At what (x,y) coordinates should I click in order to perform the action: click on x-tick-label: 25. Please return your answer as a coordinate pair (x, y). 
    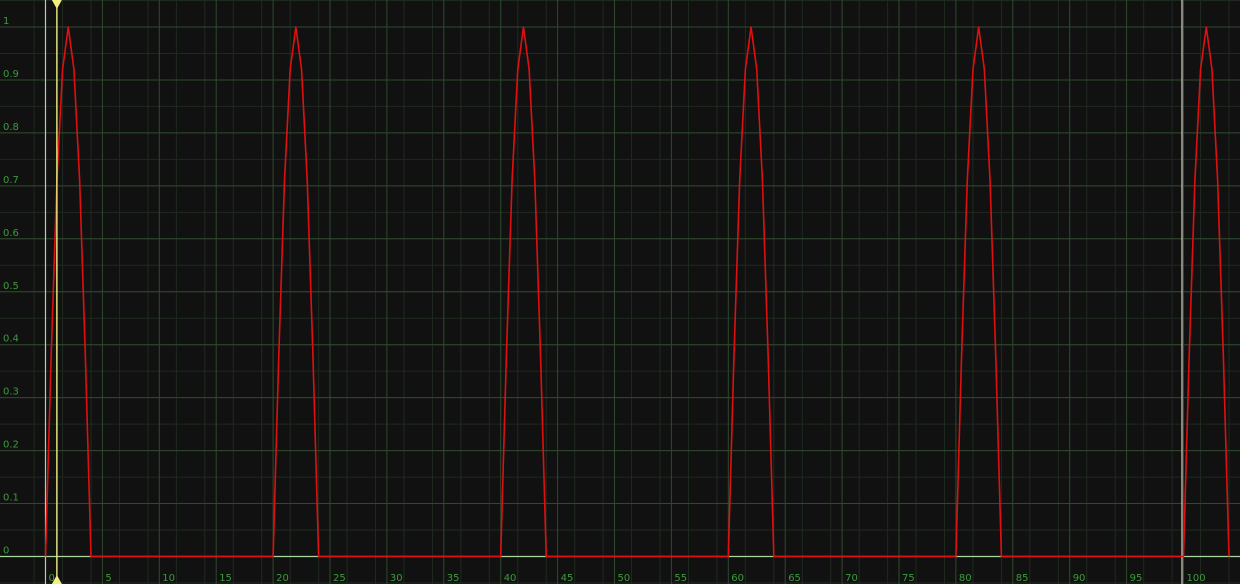
    Looking at the image, I should click on (339, 578).